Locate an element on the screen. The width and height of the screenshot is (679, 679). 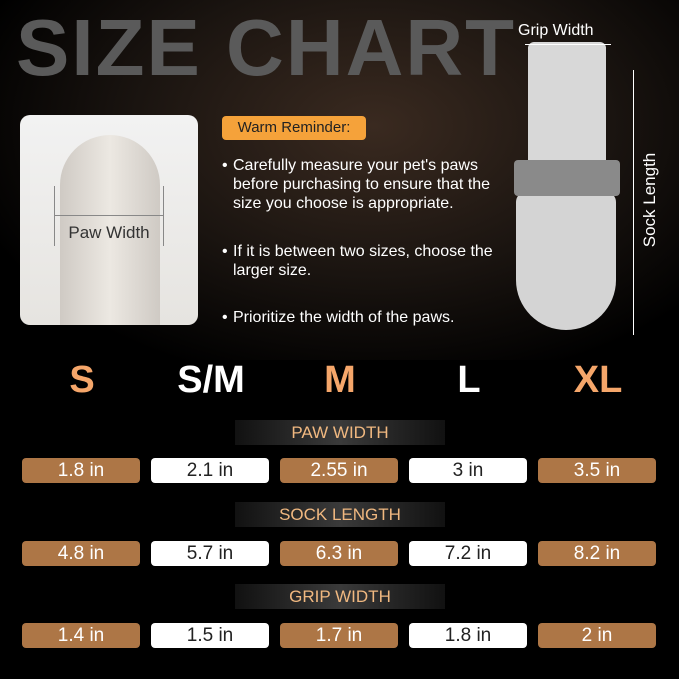
table-cell: 8.2 in is located at coordinates (597, 553).